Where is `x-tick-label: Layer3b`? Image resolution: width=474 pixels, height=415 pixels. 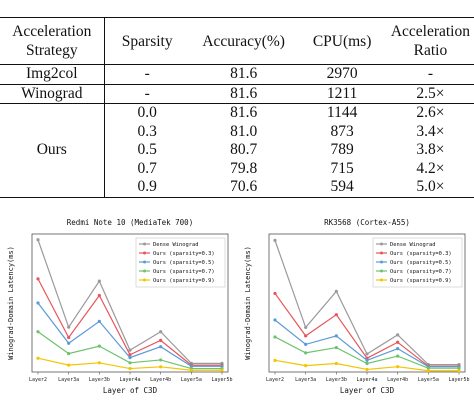
x-tick-label: Layer3b is located at coordinates (336, 380).